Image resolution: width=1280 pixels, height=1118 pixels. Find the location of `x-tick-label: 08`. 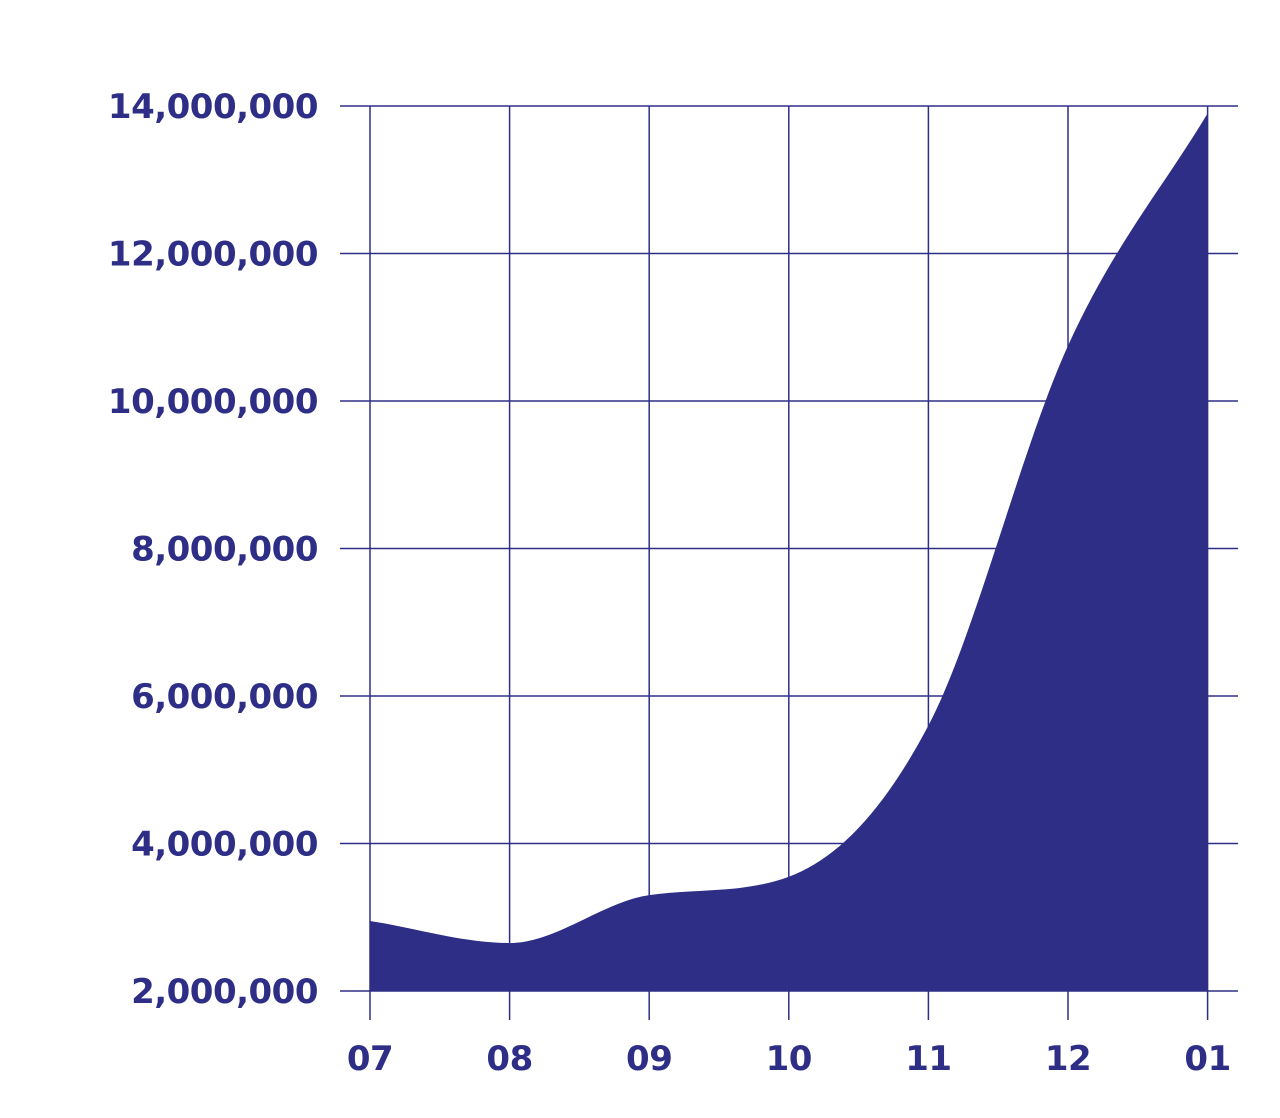

x-tick-label: 08 is located at coordinates (509, 1059).